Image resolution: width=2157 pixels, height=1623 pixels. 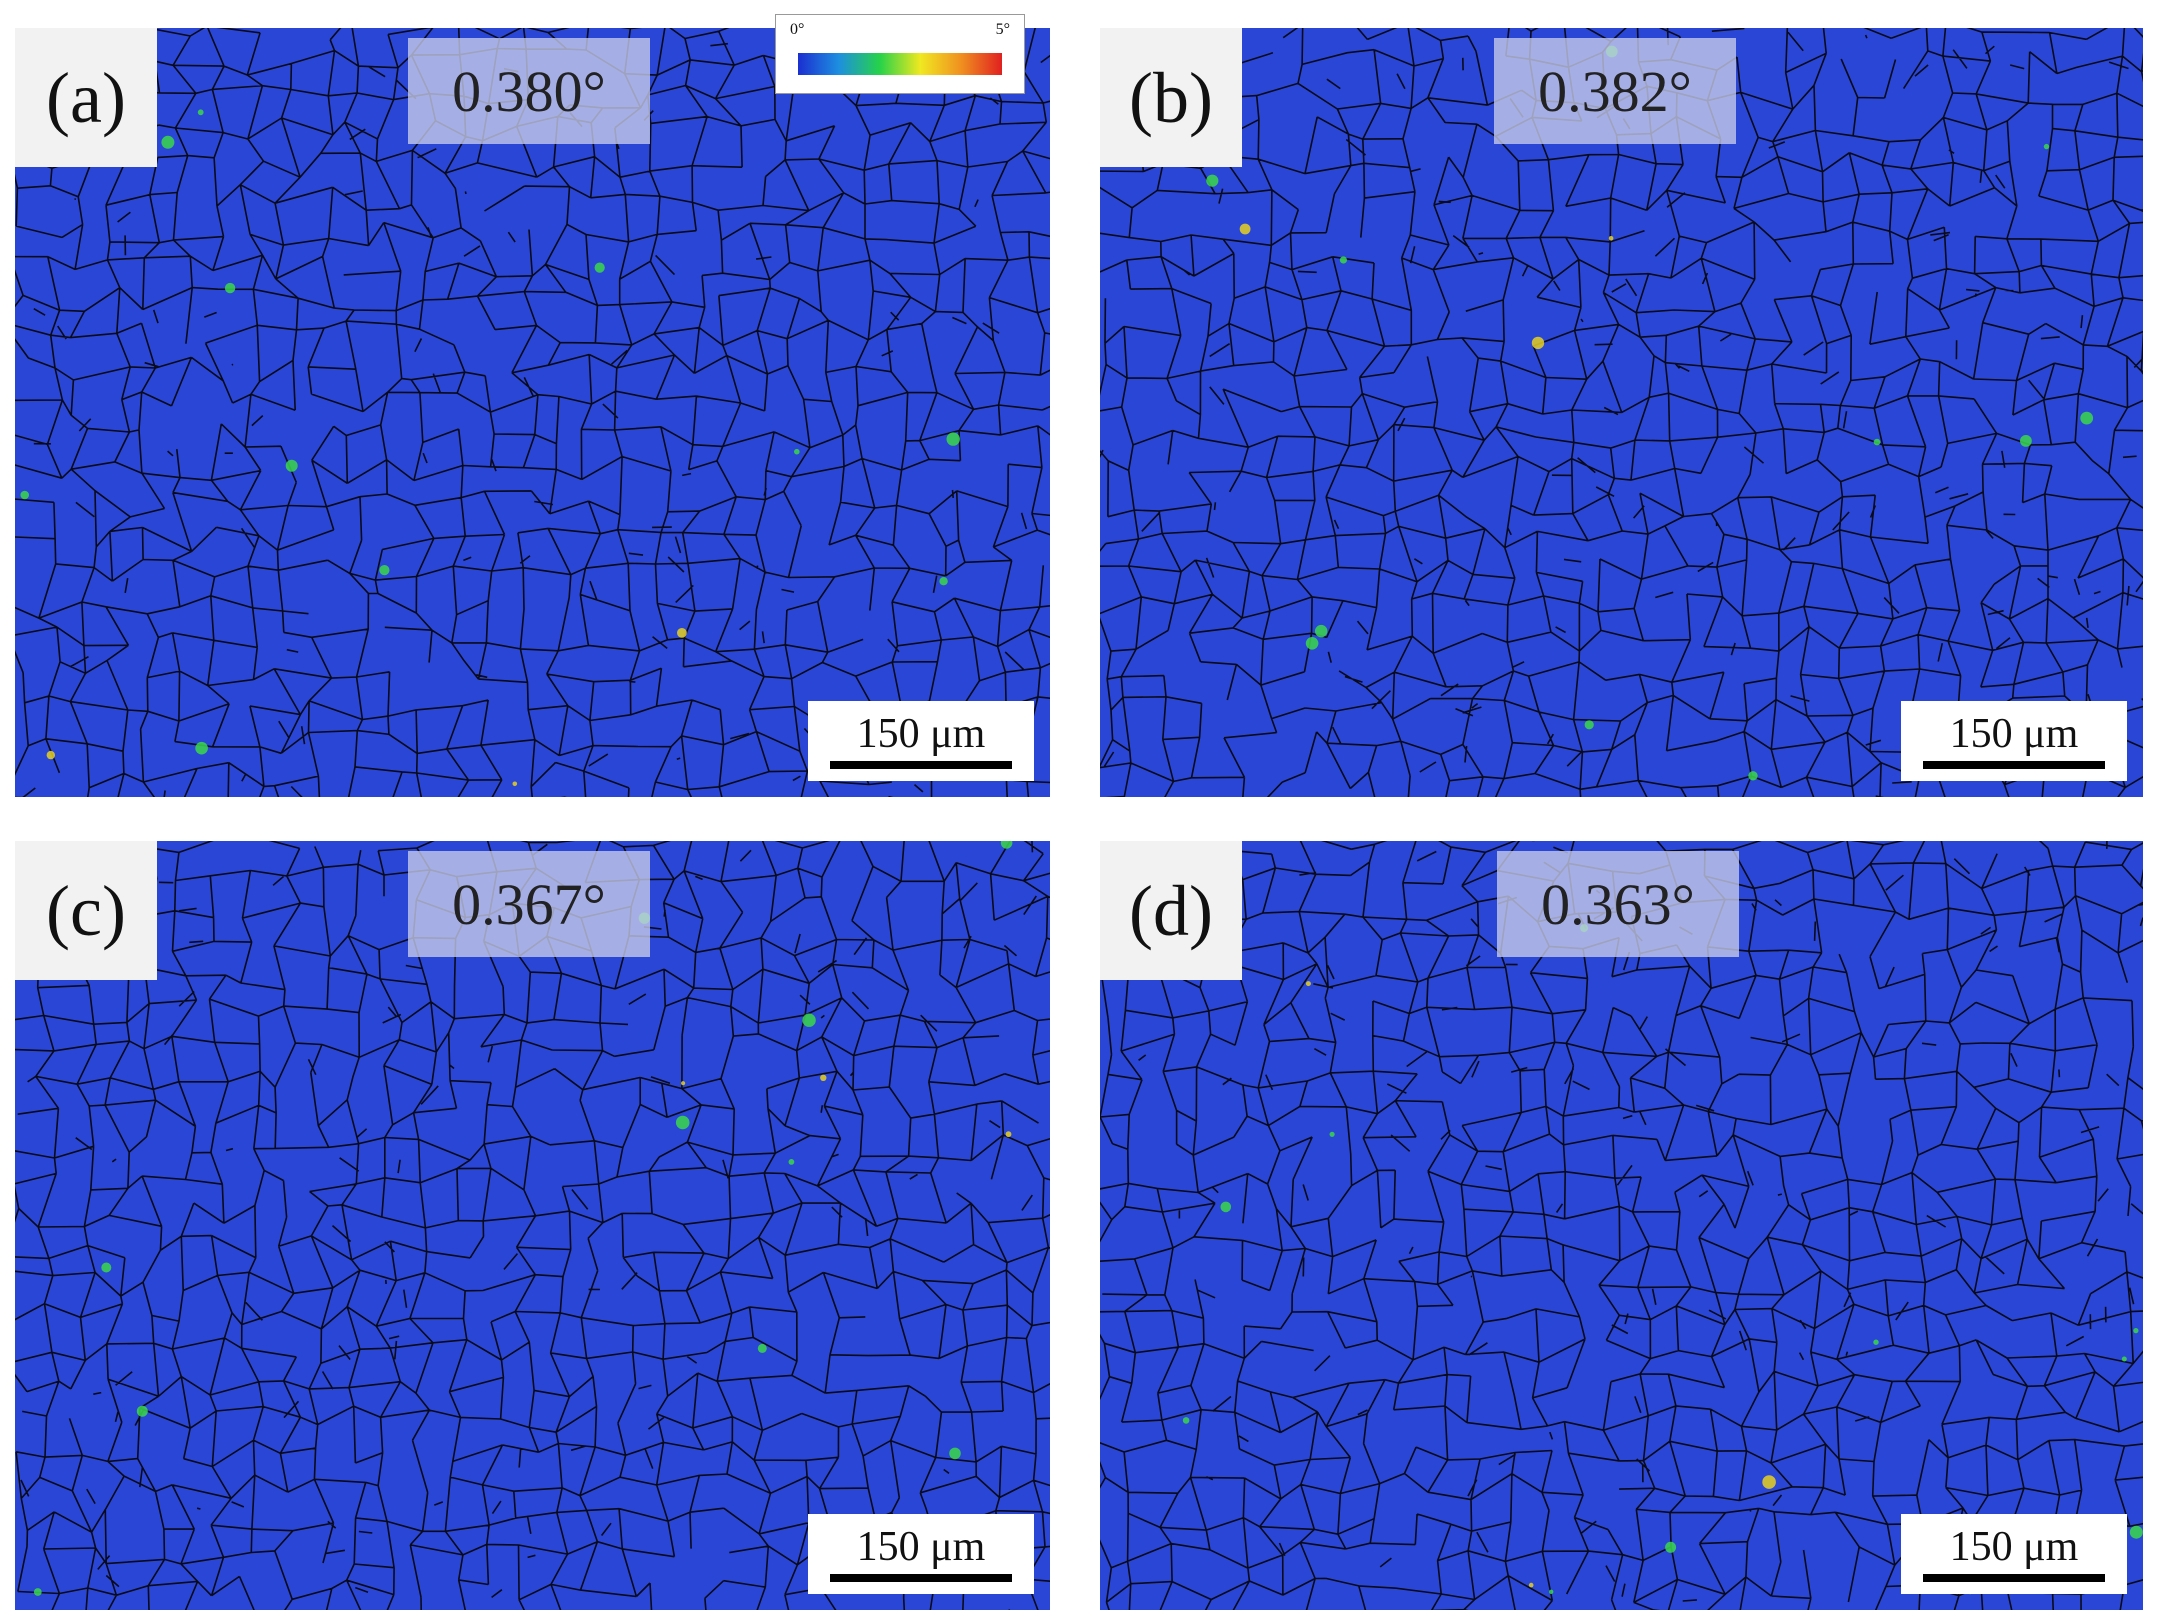 I want to click on panel-label-box: (b), so click(x=1171, y=97).